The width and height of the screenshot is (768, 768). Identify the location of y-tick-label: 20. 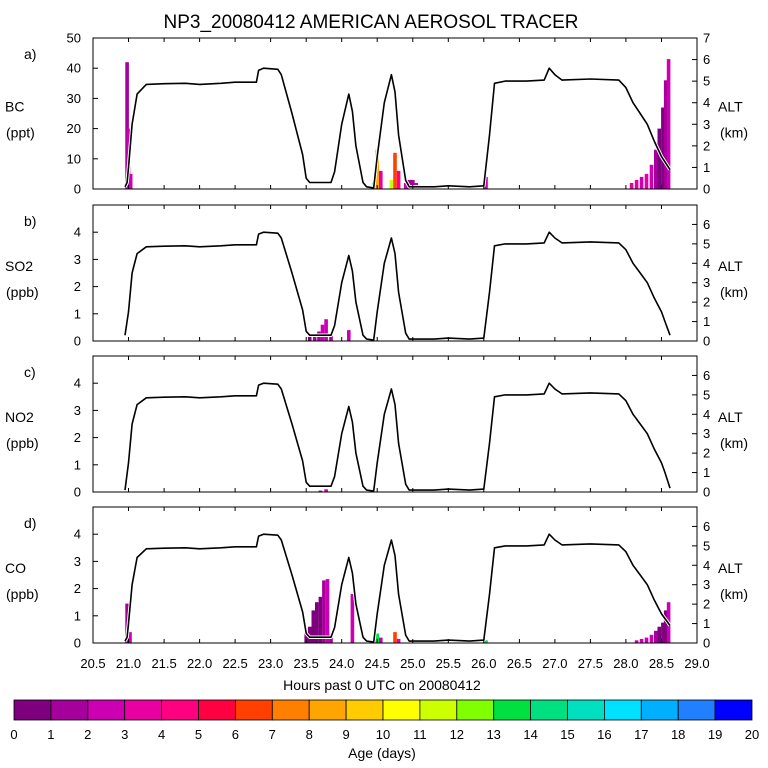
(74, 128).